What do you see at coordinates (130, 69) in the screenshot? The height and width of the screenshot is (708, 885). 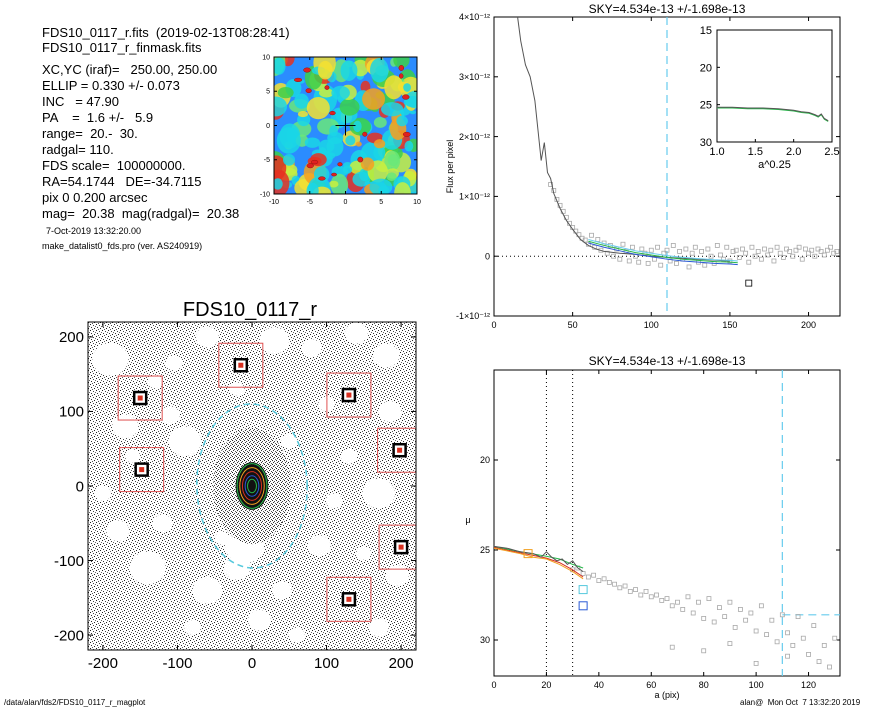 I see `header-line-center: XC,YC (iraf)= 250.00, 250.00` at bounding box center [130, 69].